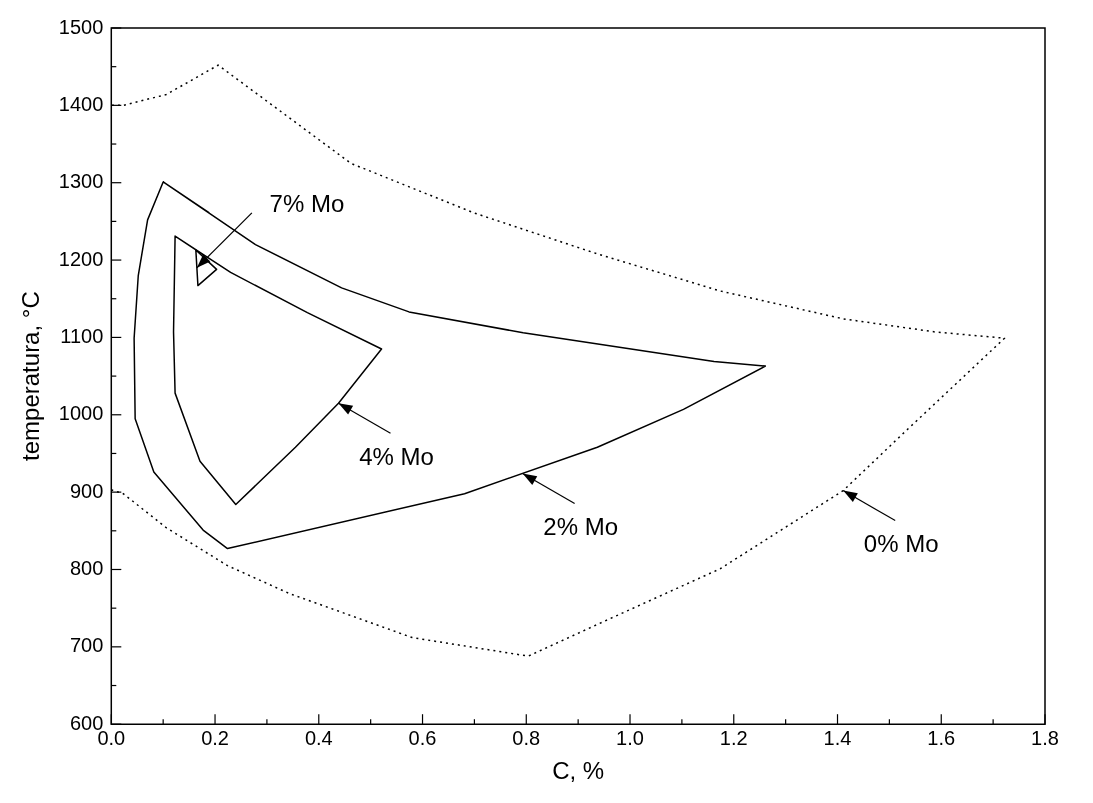 This screenshot has width=1093, height=803. Describe the element at coordinates (82, 335) in the screenshot. I see `y-tick-label: 1100` at that location.